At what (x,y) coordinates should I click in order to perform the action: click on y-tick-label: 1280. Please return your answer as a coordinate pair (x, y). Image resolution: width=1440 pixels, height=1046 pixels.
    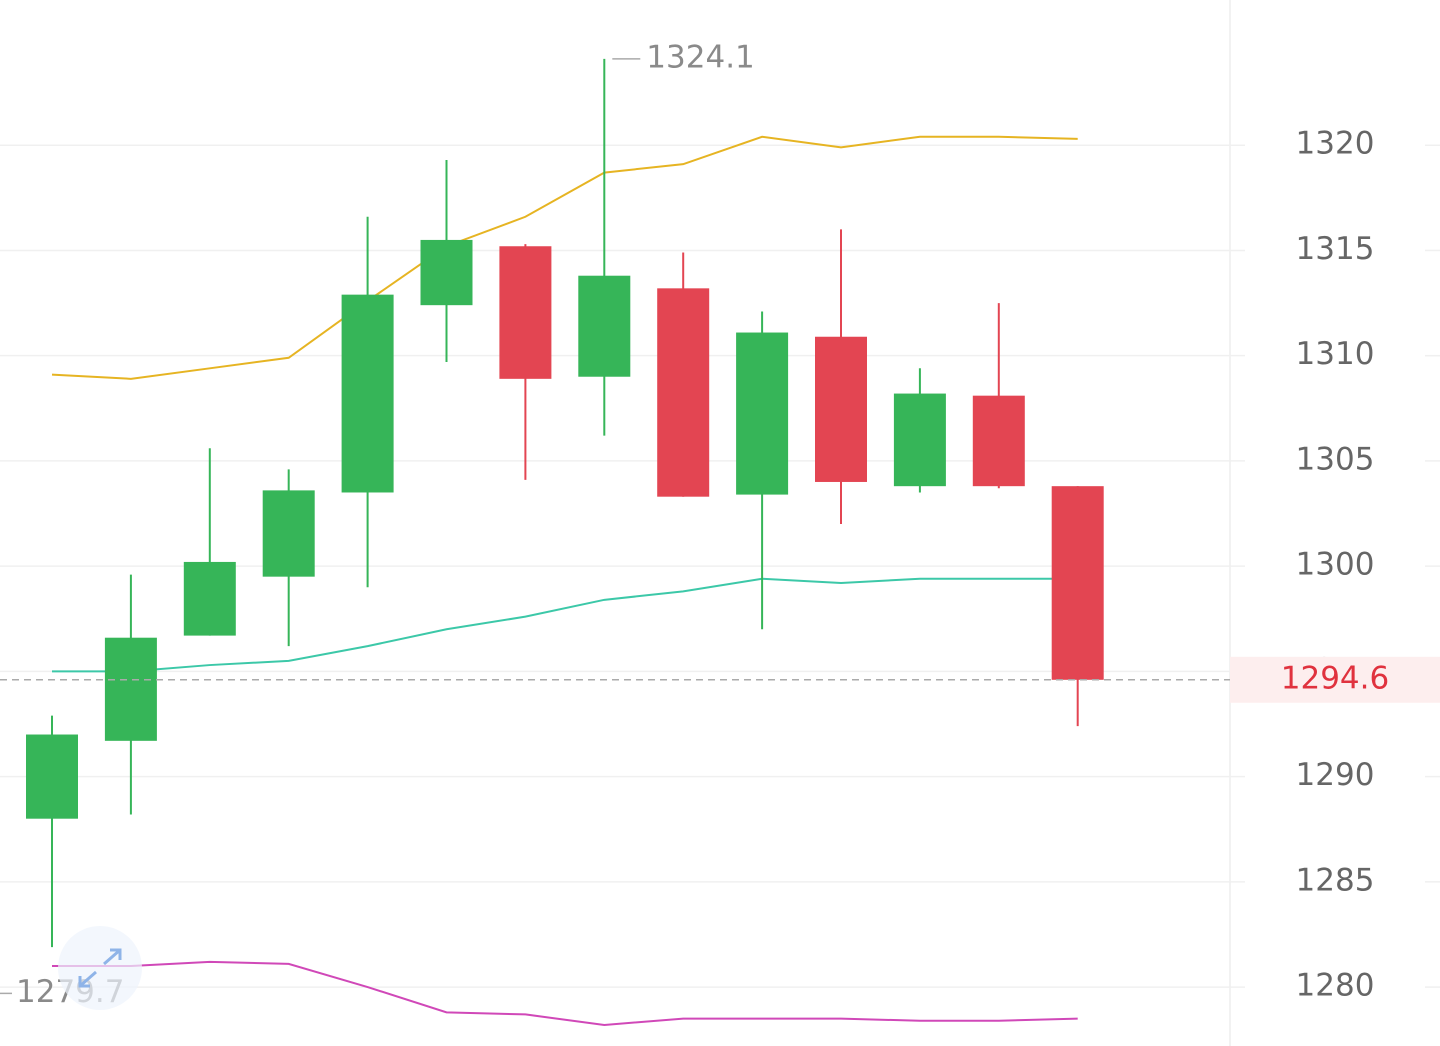
    Looking at the image, I should click on (1335, 986).